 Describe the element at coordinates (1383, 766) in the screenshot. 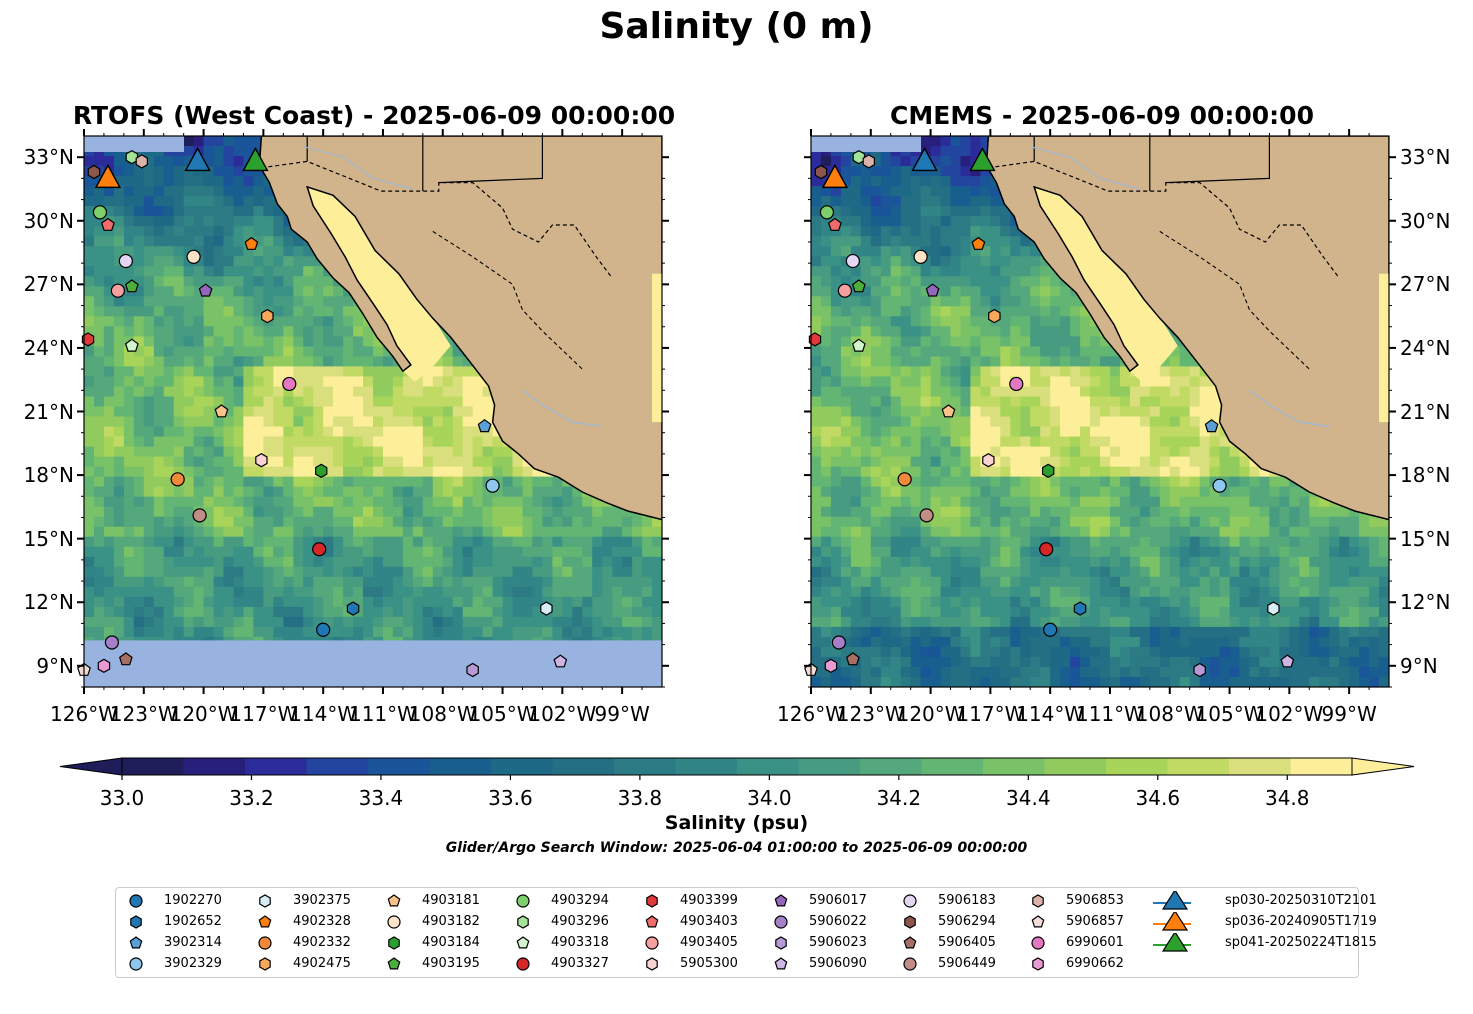

I see `colorbar-extend-high` at that location.